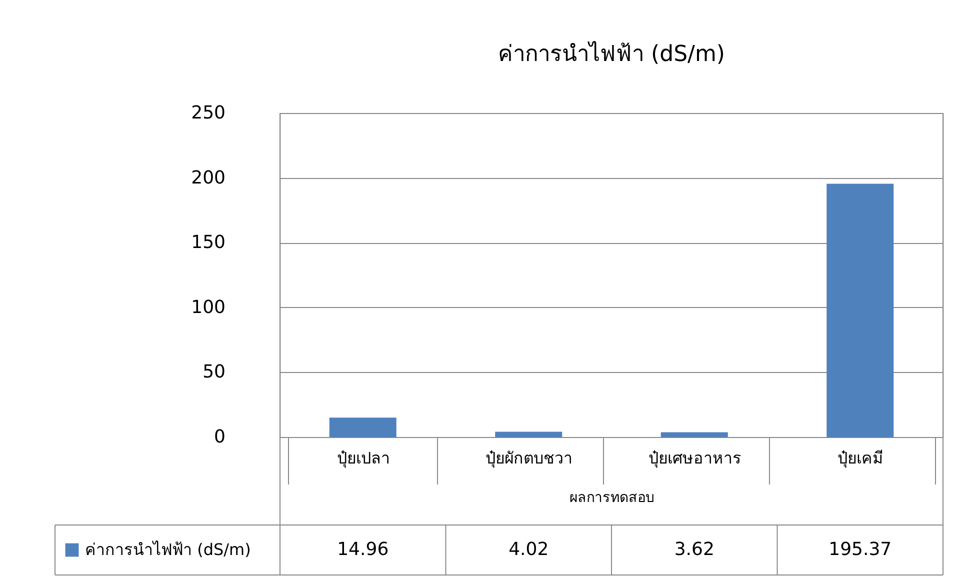 The width and height of the screenshot is (957, 583). What do you see at coordinates (528, 549) in the screenshot?
I see `data-label: 4.02` at bounding box center [528, 549].